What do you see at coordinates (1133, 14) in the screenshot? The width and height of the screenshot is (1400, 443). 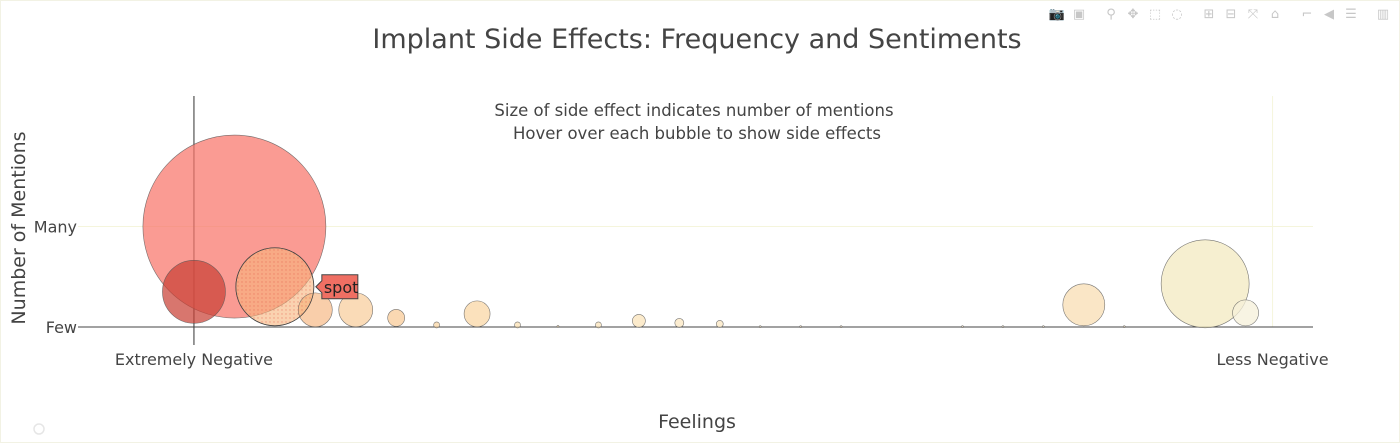 I see `pan-icon: ✥` at bounding box center [1133, 14].